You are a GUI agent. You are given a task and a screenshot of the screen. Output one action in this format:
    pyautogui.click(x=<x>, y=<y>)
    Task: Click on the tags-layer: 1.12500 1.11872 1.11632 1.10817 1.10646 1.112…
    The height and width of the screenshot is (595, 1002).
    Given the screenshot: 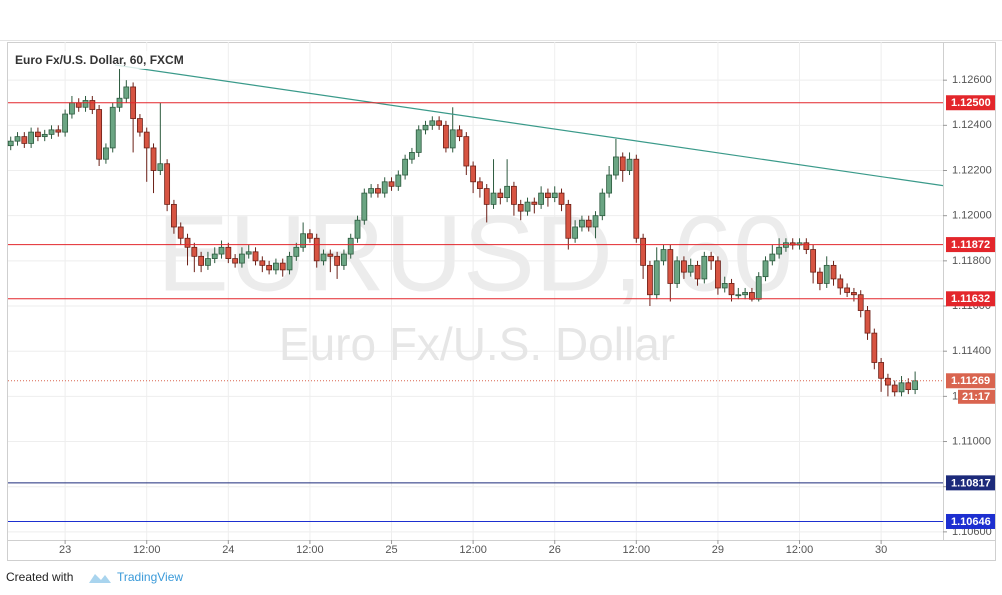 What is the action you would take?
    pyautogui.click(x=970, y=312)
    